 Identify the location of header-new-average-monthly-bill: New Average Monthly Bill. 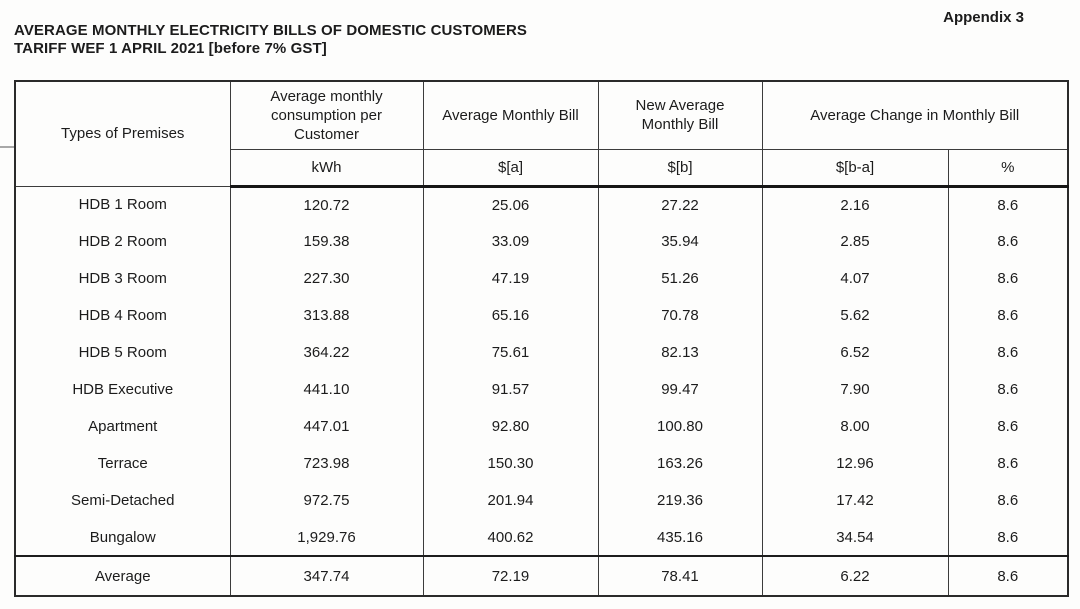
(680, 115).